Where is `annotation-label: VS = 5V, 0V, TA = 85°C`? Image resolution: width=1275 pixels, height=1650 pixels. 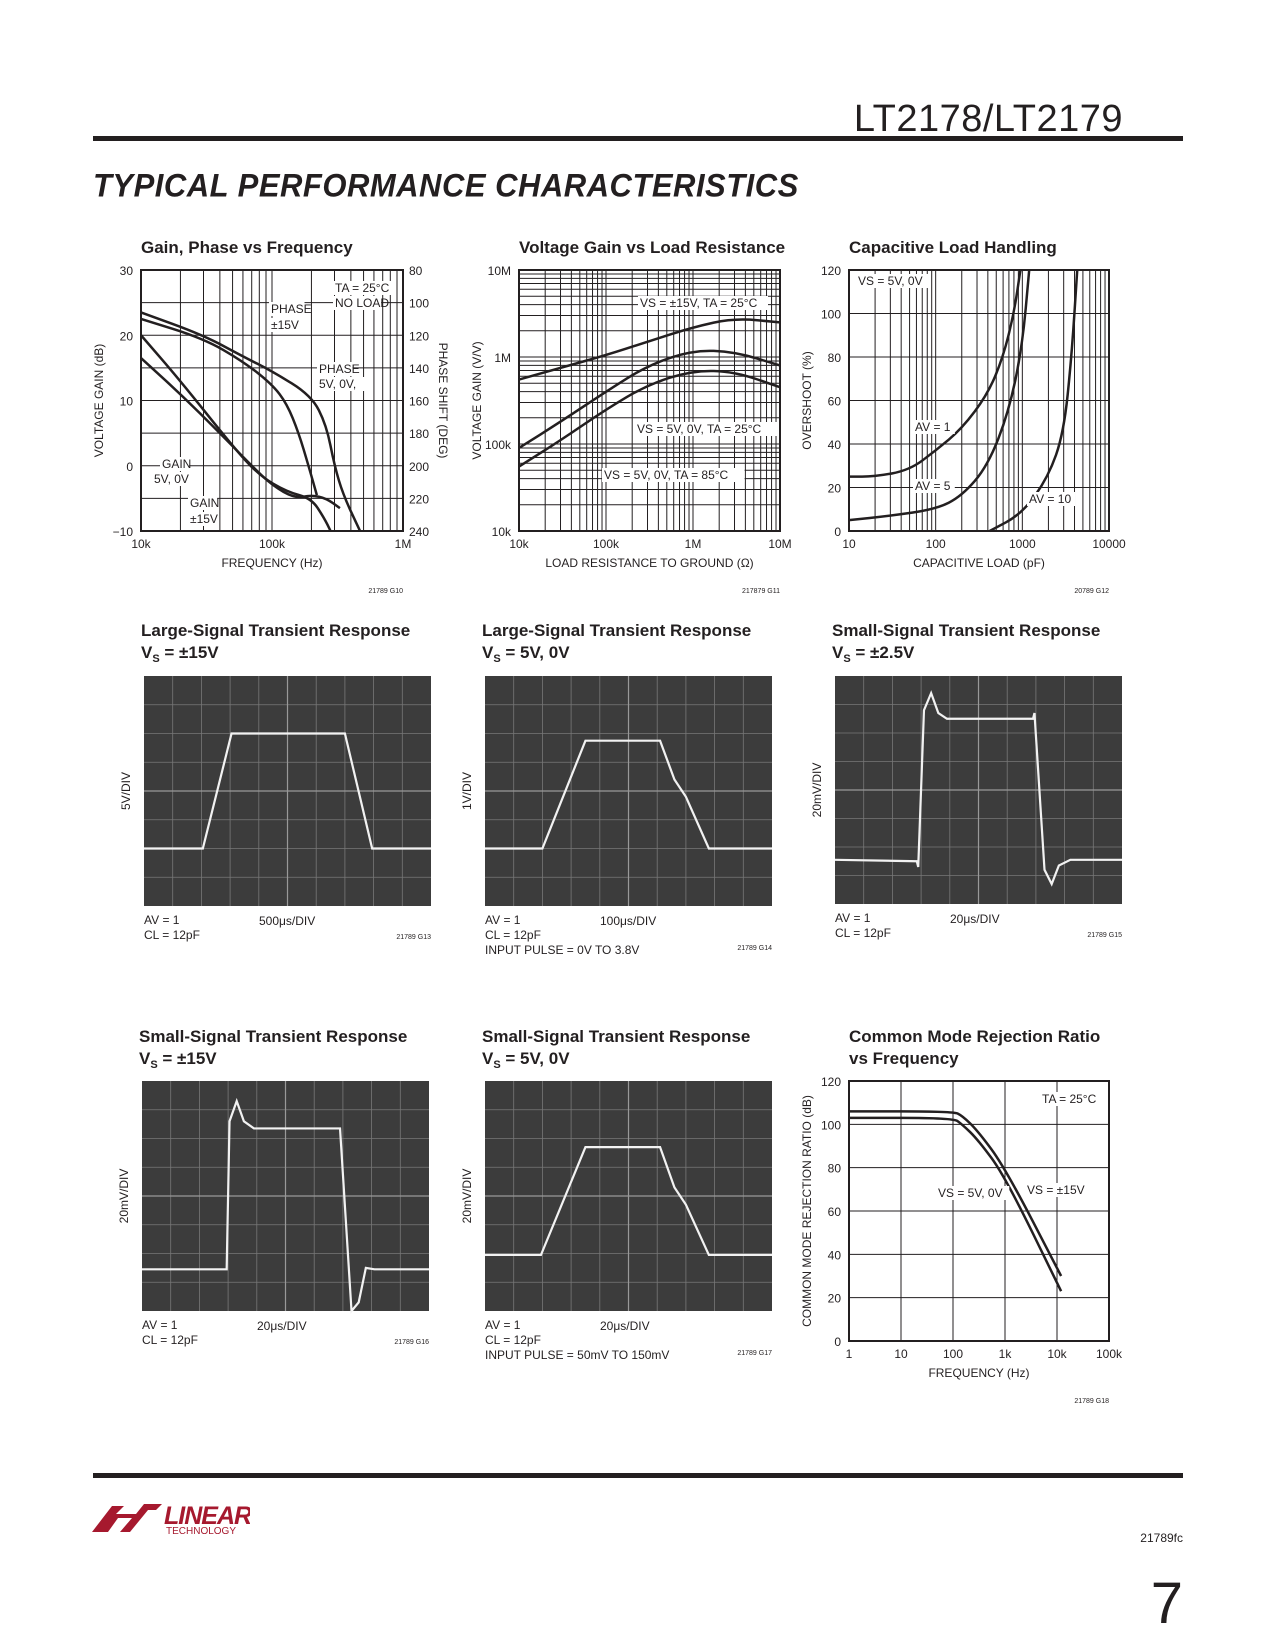 annotation-label: VS = 5V, 0V, TA = 85°C is located at coordinates (666, 475).